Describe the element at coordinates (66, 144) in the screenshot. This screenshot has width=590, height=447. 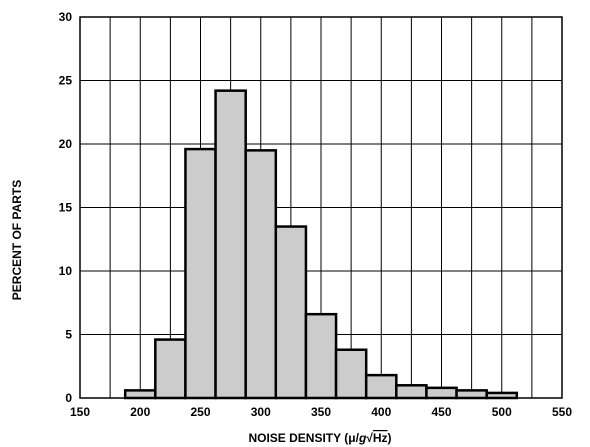
I see `y-tick-label: 20` at that location.